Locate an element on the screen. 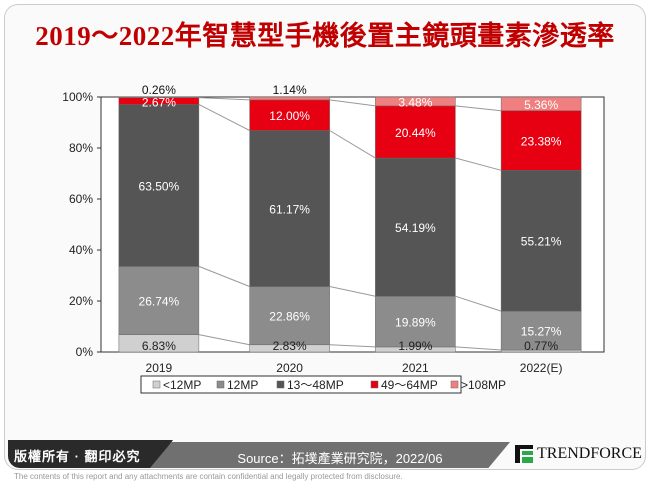 This screenshot has height=485, width=650. data-label: 61.17% is located at coordinates (289, 209).